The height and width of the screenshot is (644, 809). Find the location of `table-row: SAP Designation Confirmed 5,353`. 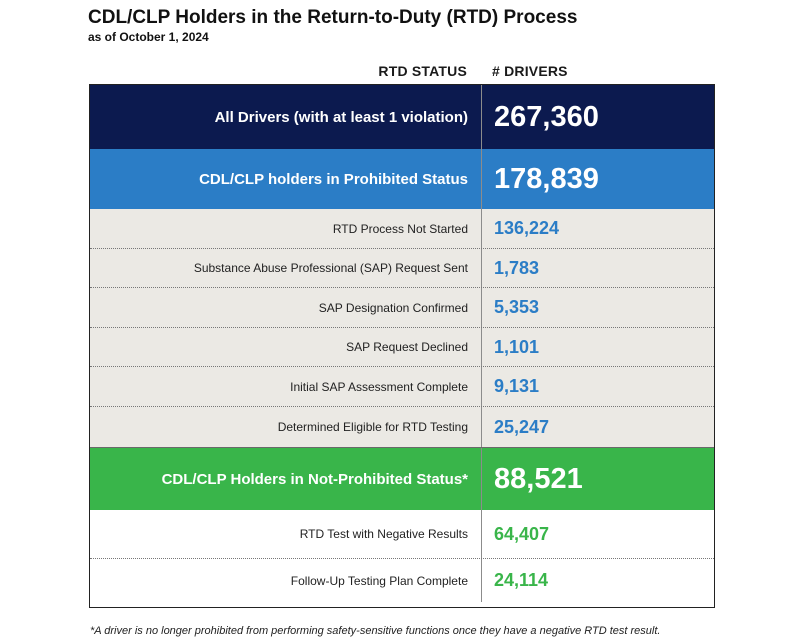

table-row: SAP Designation Confirmed 5,353 is located at coordinates (402, 308).